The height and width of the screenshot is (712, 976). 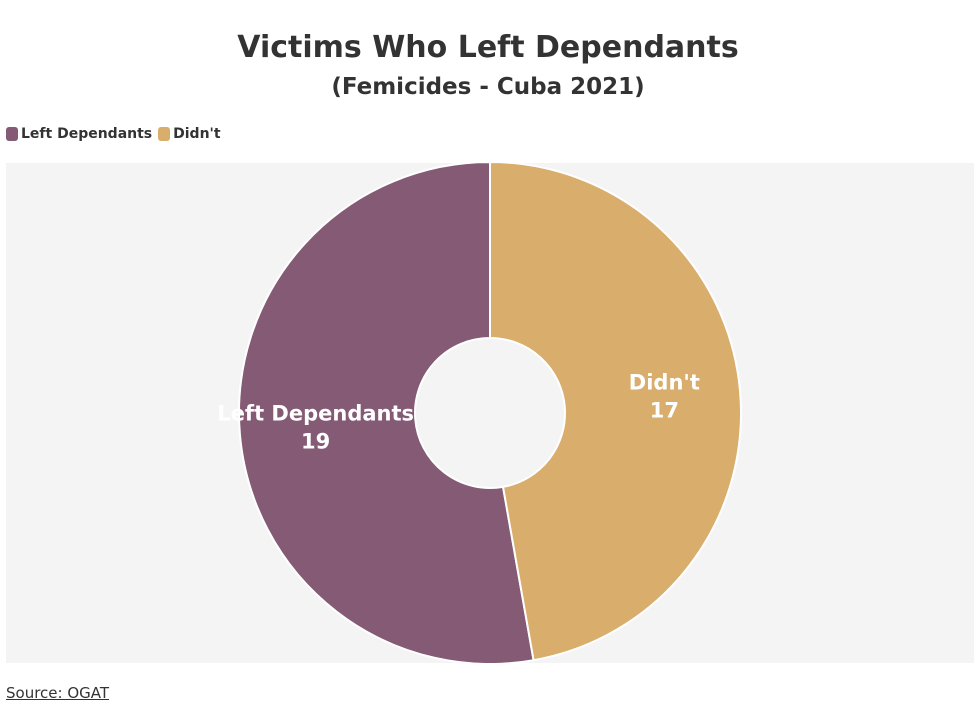 I want to click on legend-item-left-dependants: Left Dependants, so click(x=79, y=134).